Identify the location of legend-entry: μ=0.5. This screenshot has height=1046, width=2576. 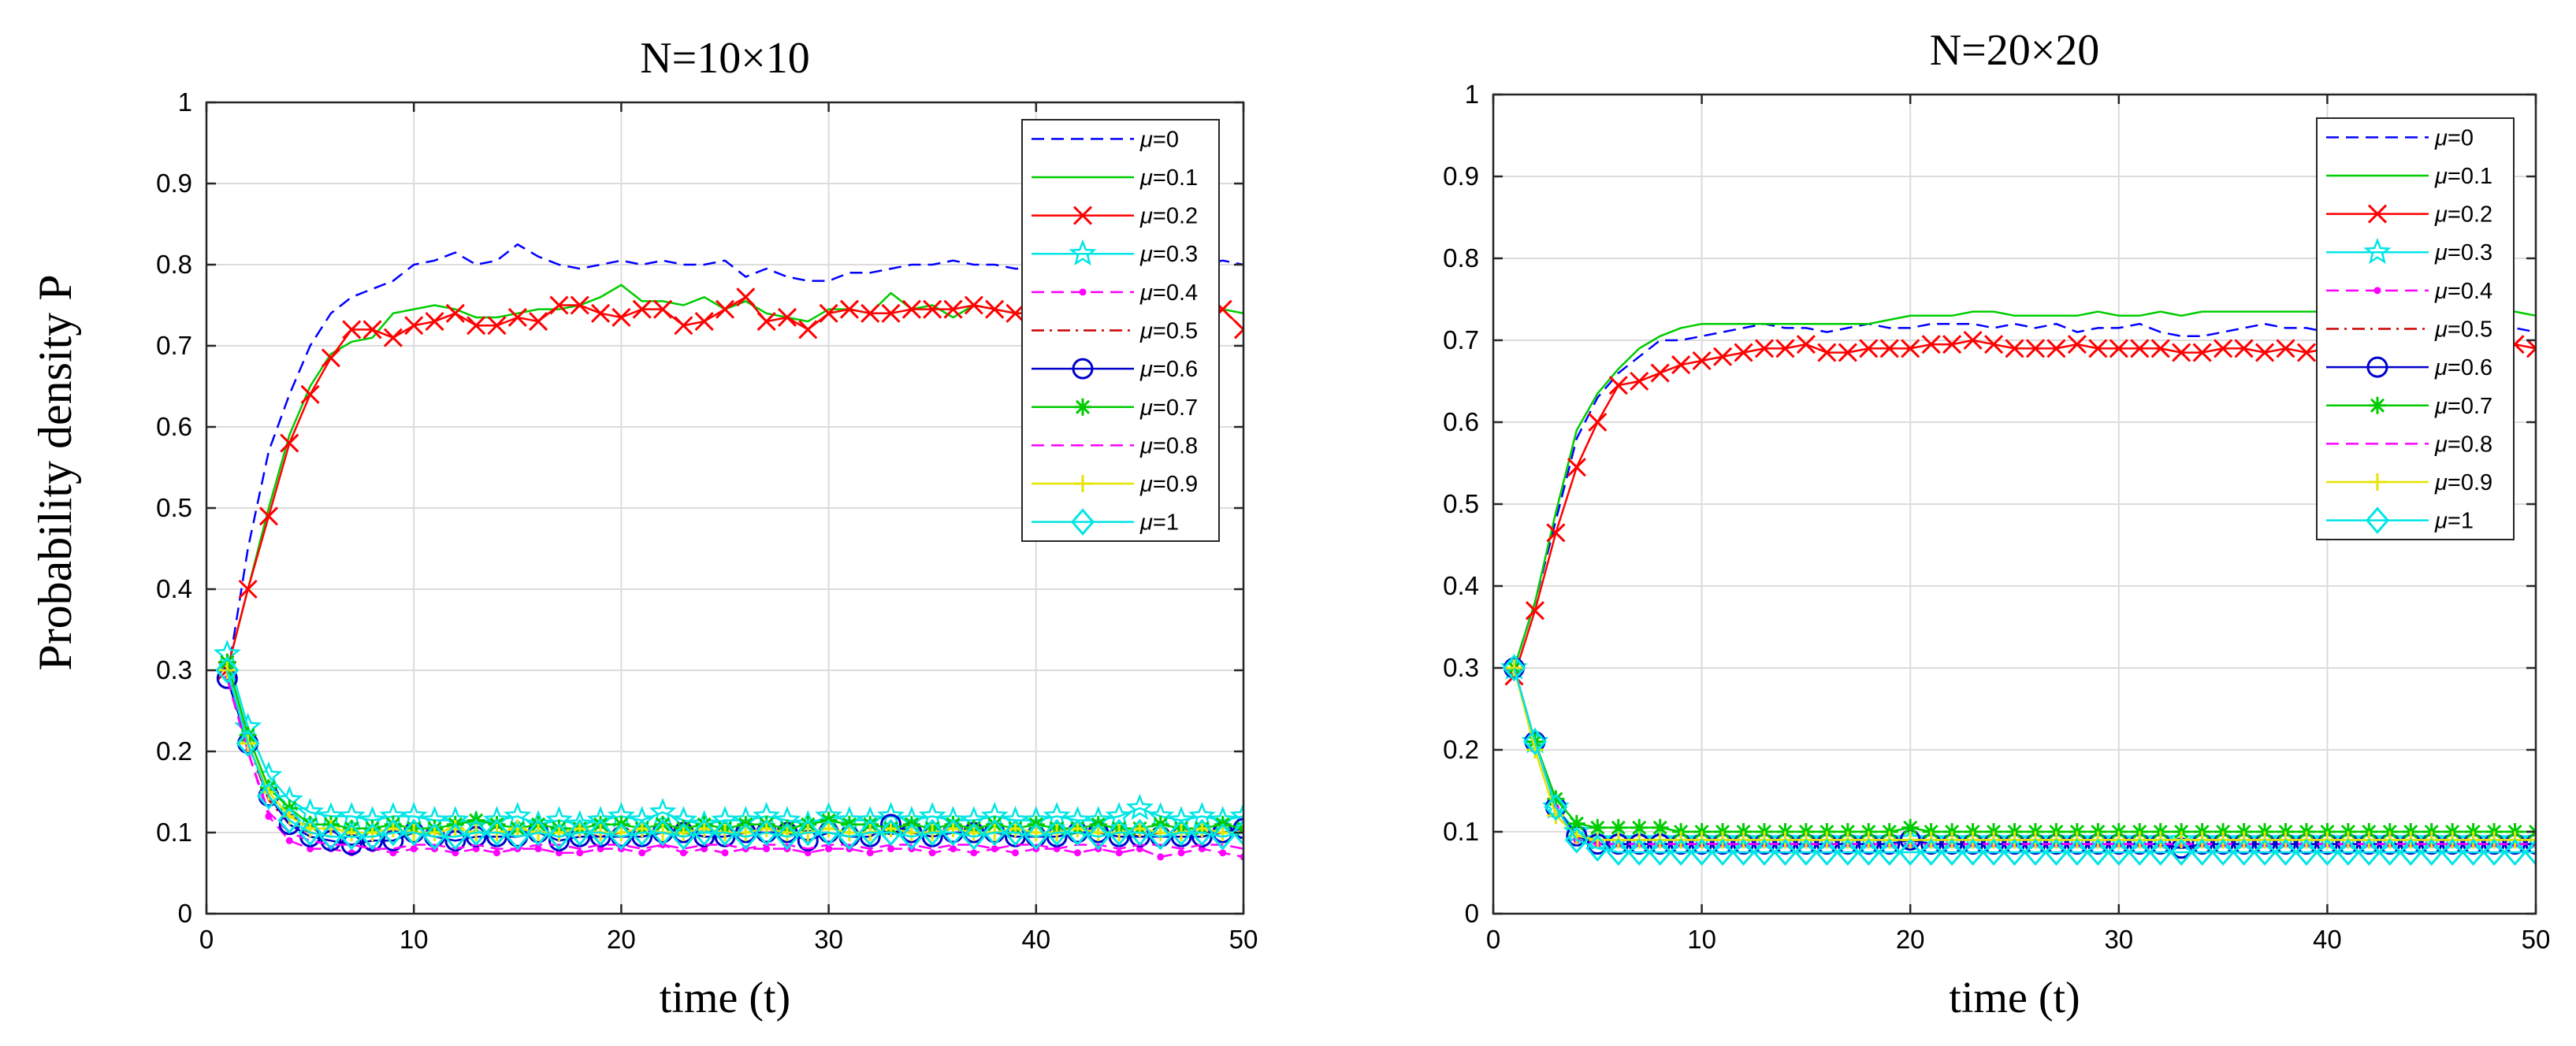
(1115, 332).